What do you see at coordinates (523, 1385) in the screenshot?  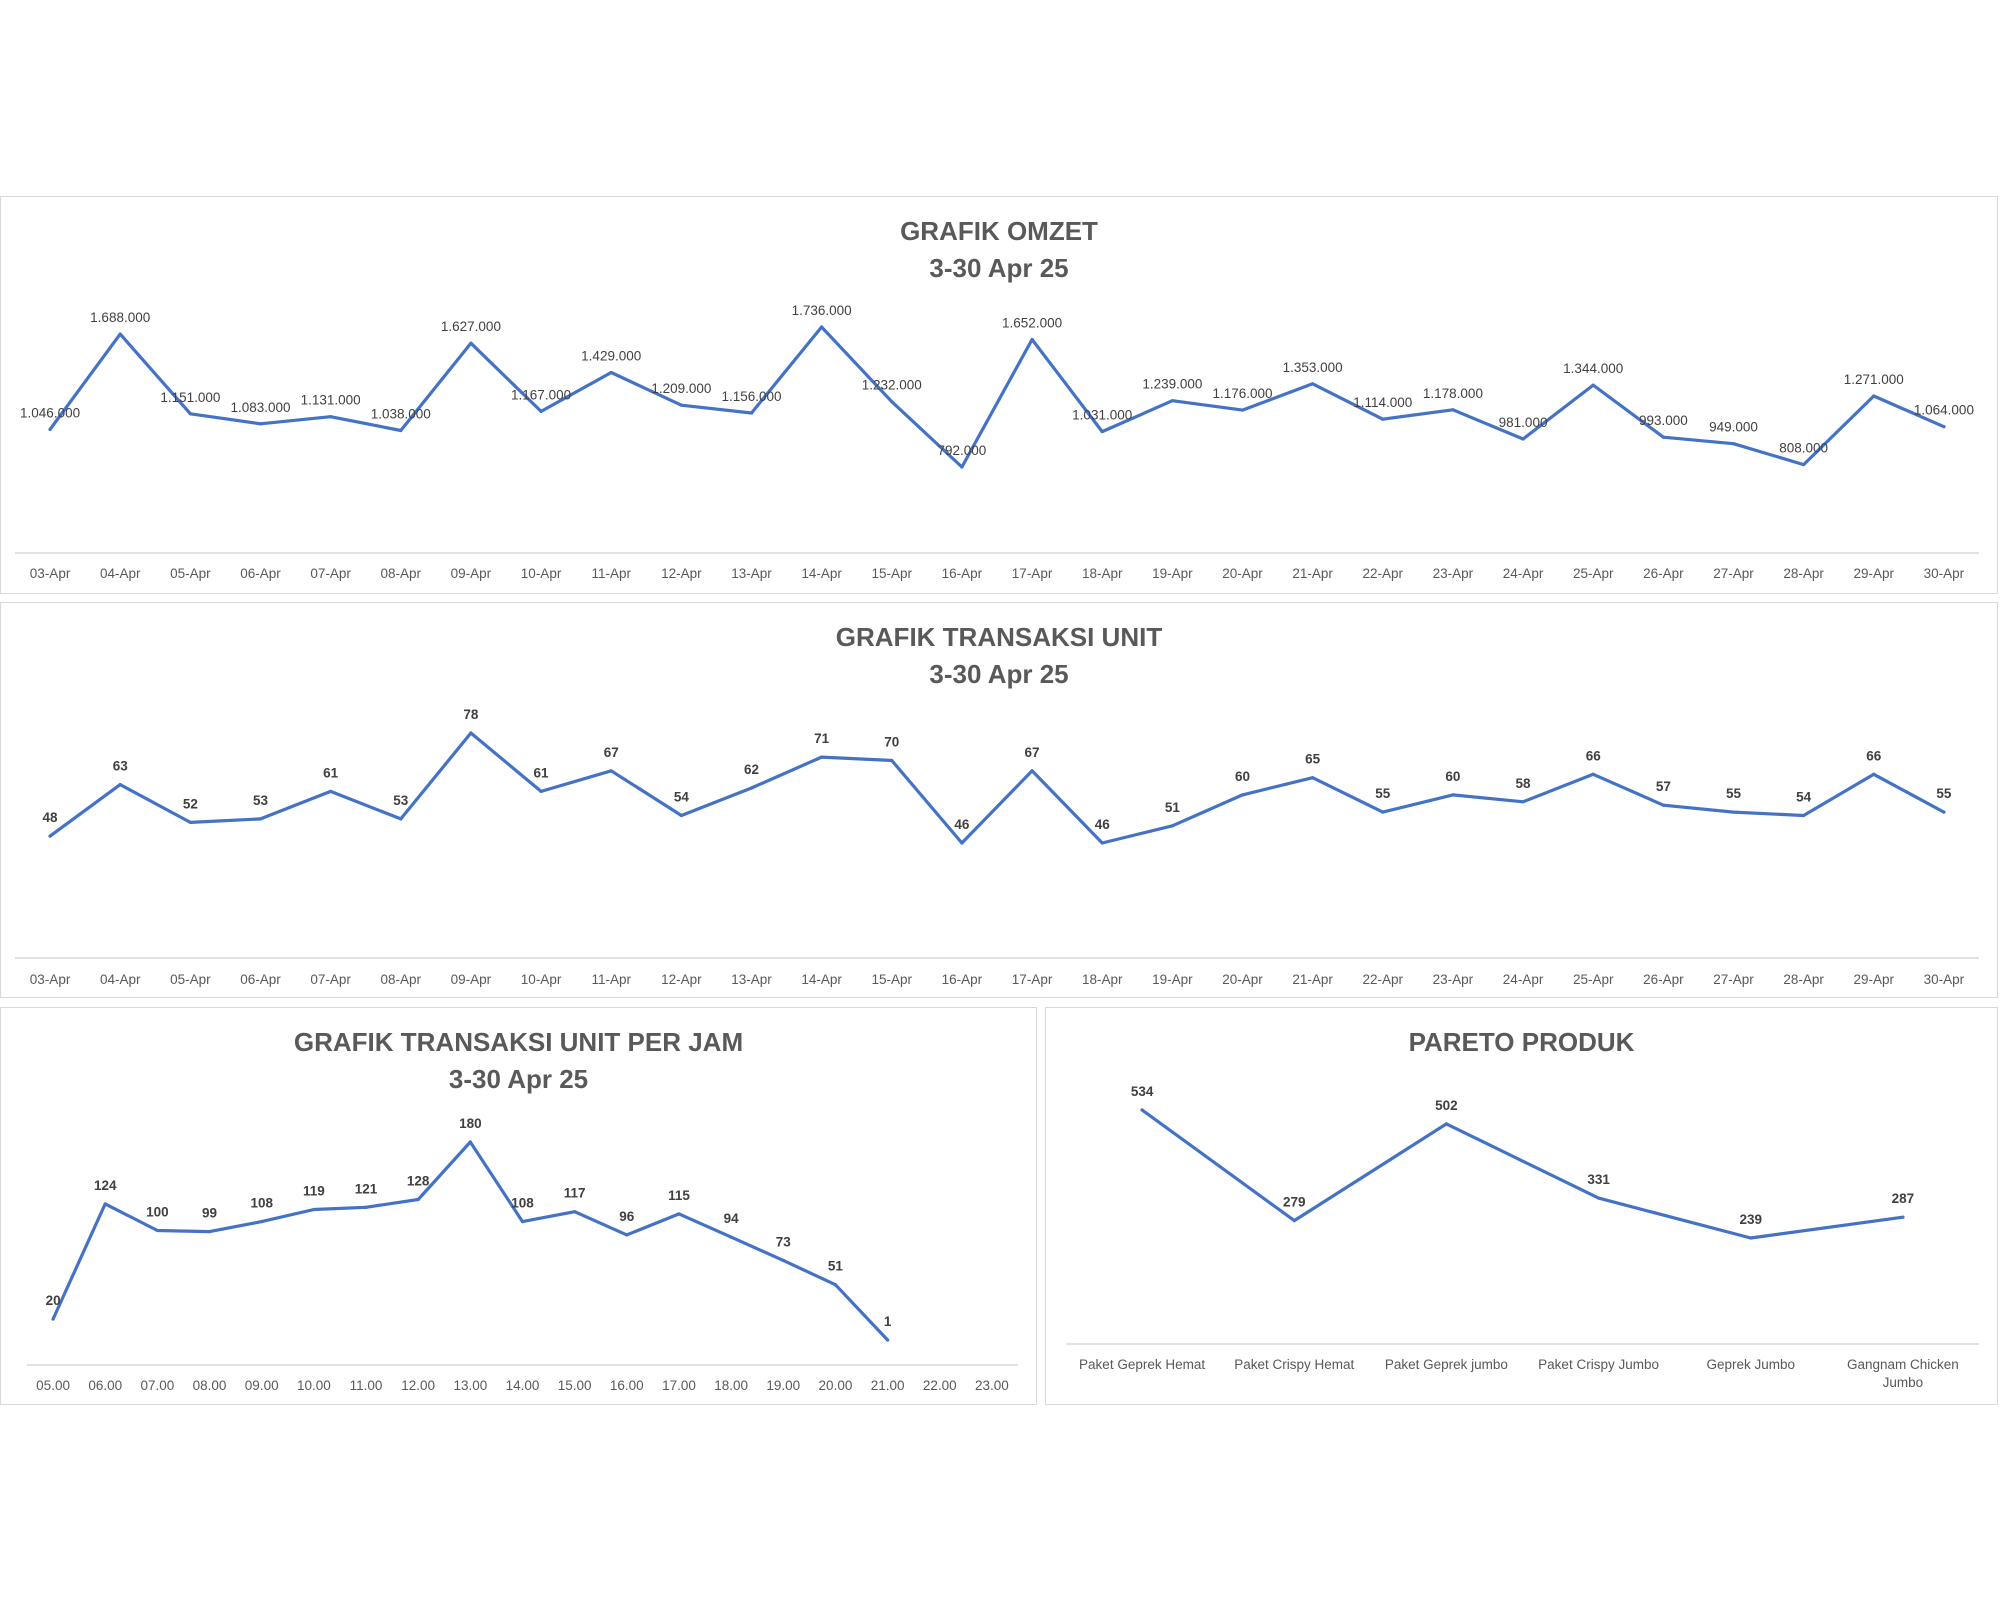 I see `x-tick-label: 14.00` at bounding box center [523, 1385].